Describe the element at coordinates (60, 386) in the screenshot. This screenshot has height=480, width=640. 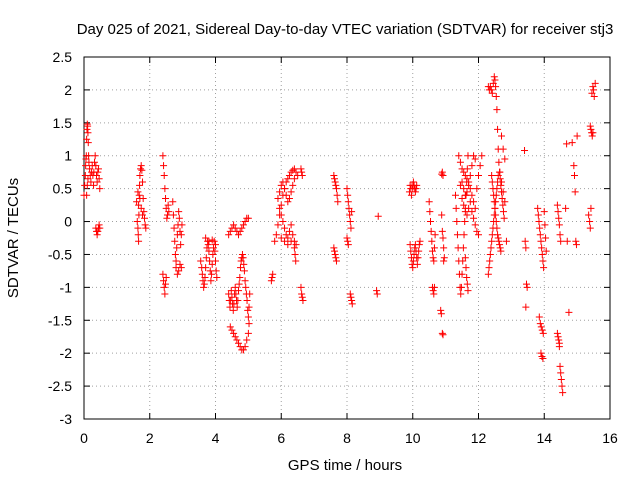
I see `y-tick-label: -2.5` at that location.